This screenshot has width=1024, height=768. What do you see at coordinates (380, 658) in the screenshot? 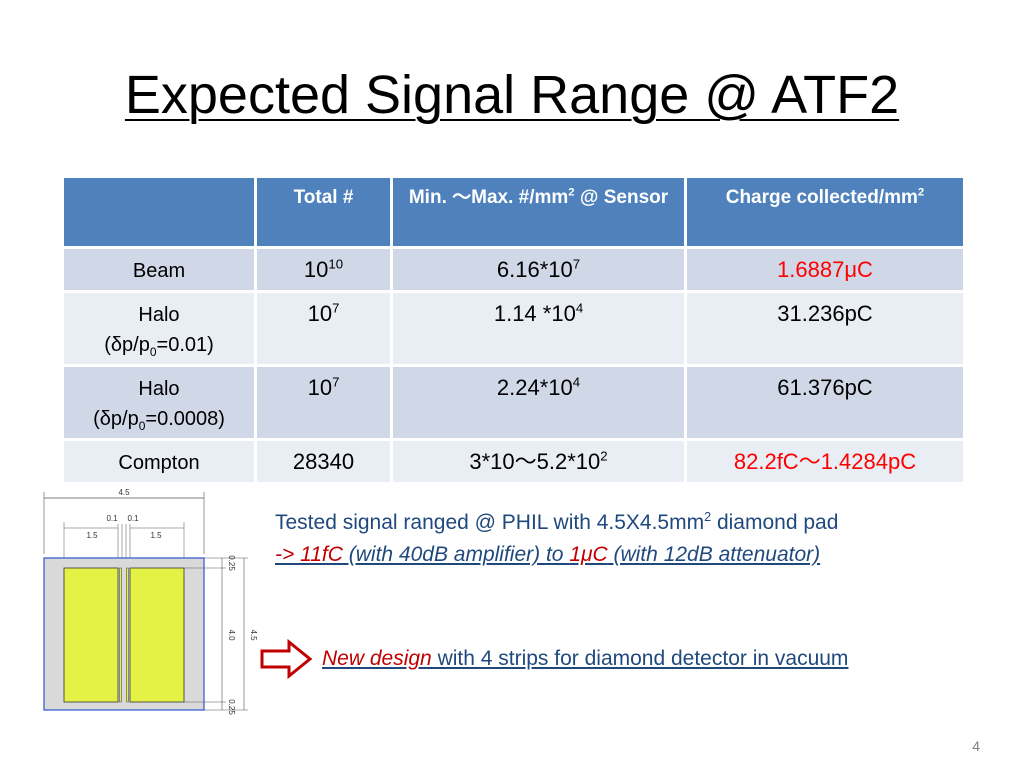
I see `new-design-label: New design` at bounding box center [380, 658].